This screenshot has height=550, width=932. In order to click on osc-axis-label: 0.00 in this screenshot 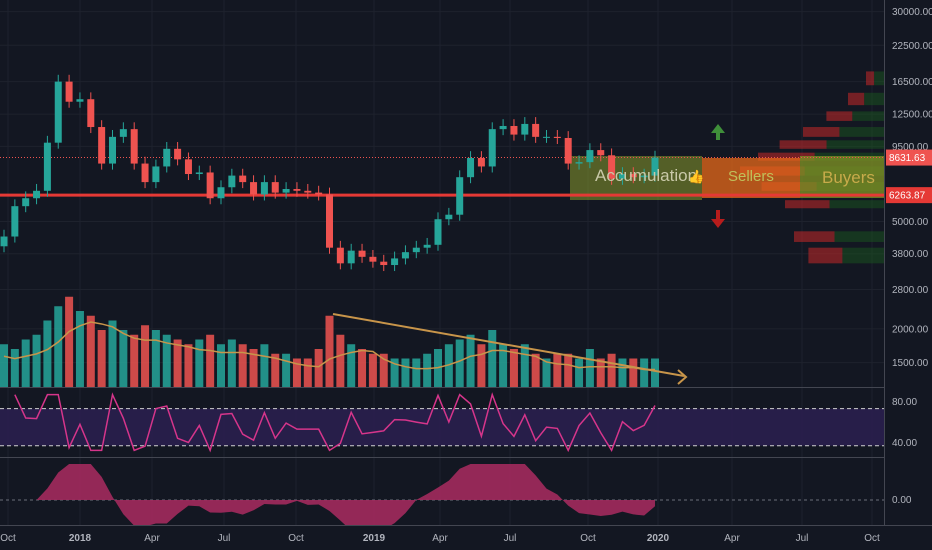, I will do `click(902, 500)`.